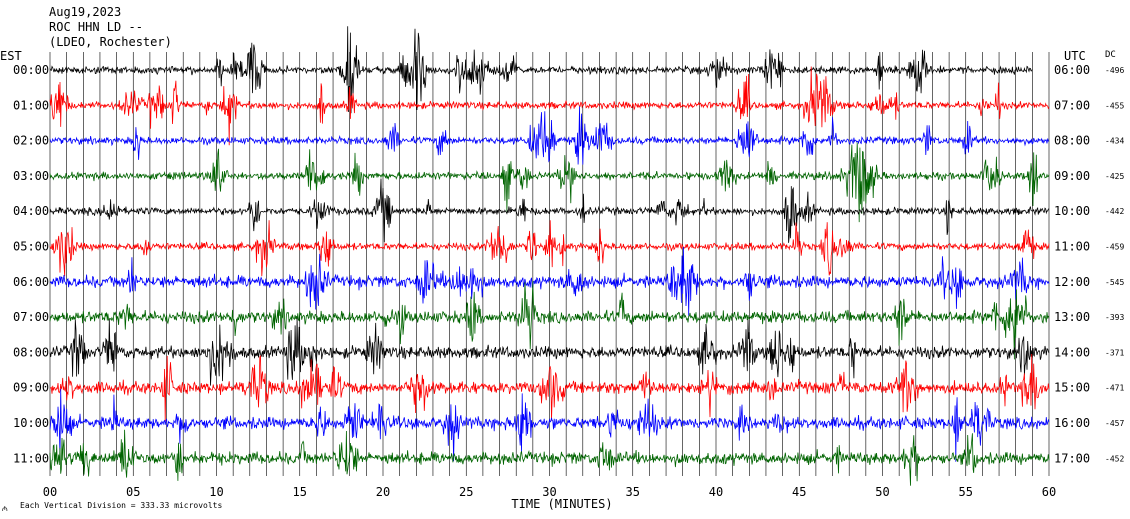  Describe the element at coordinates (1114, 282) in the screenshot. I see `dc-offset-label: -545` at that location.